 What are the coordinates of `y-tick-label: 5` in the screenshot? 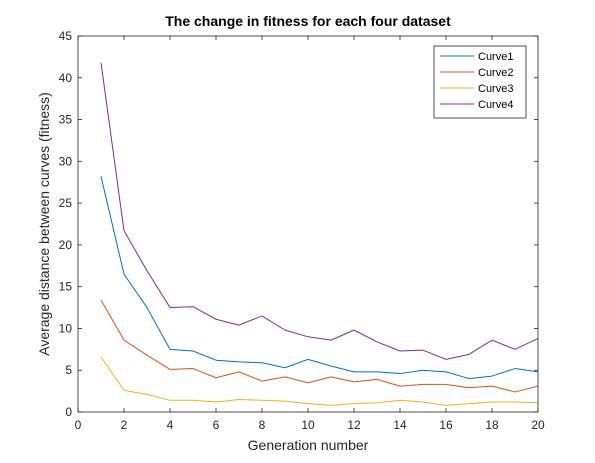 It's located at (68, 370).